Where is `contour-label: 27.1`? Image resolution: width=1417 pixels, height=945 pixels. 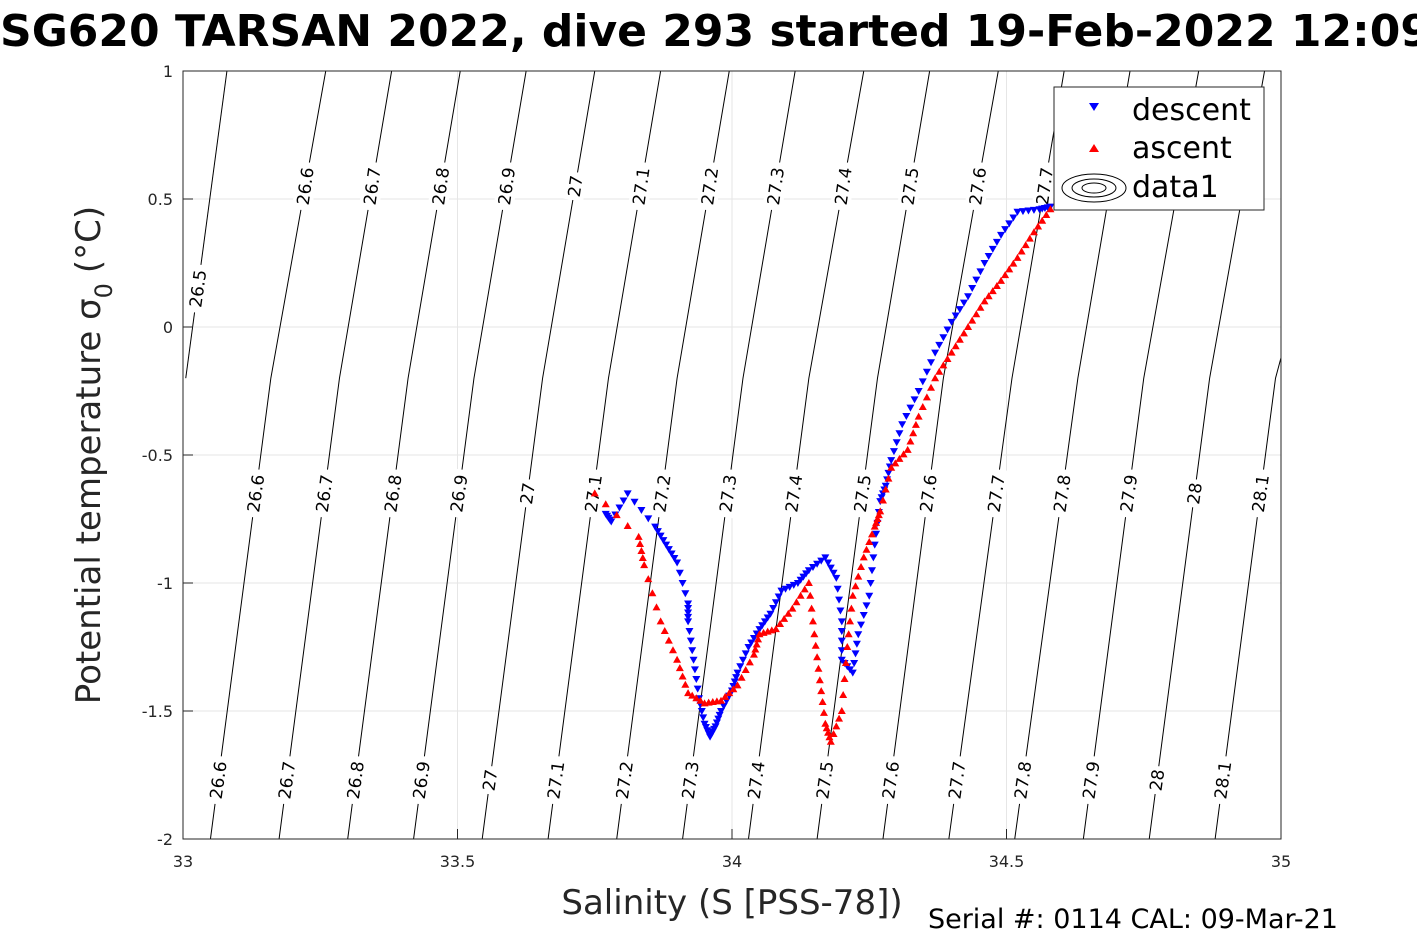 contour-label: 27.1 is located at coordinates (556, 780).